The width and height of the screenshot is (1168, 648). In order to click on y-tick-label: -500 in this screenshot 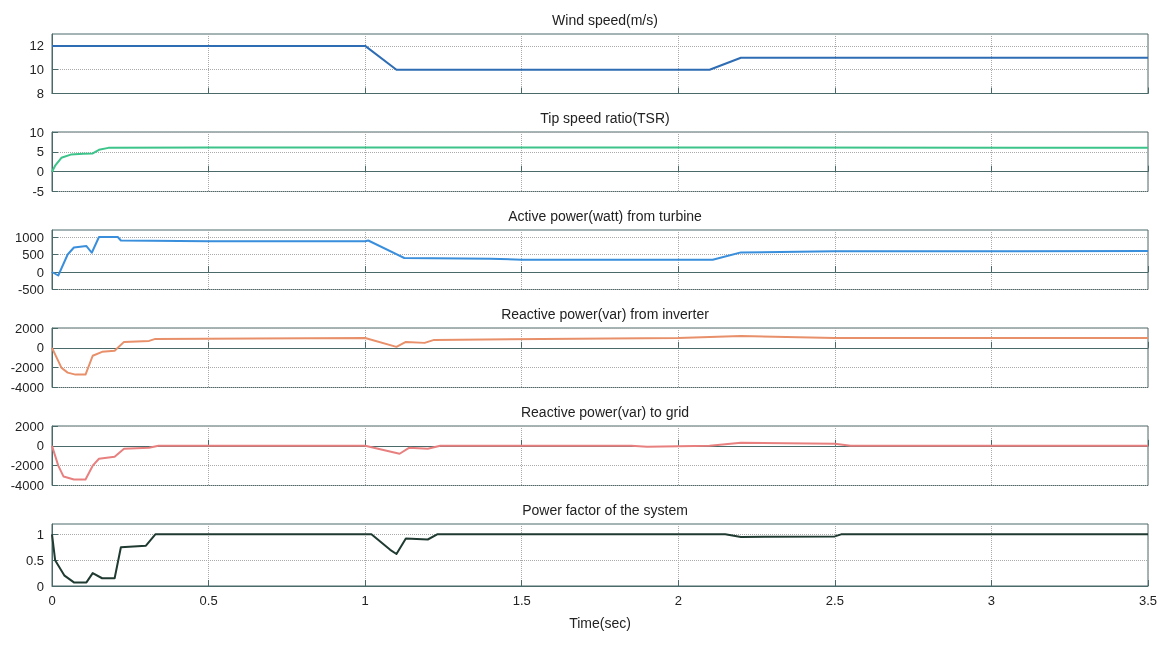, I will do `click(30, 289)`.